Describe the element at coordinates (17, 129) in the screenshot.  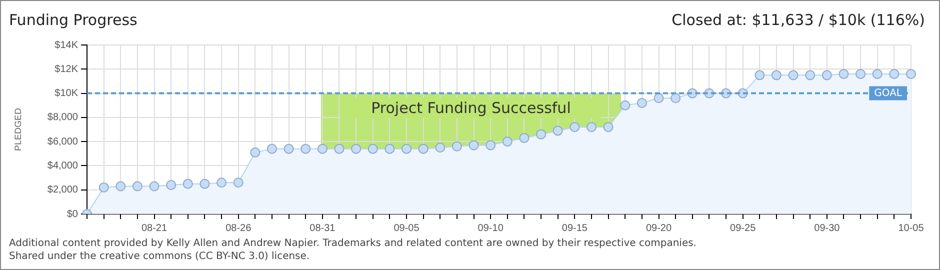
I see `y-axis-title: PLEDGED` at that location.